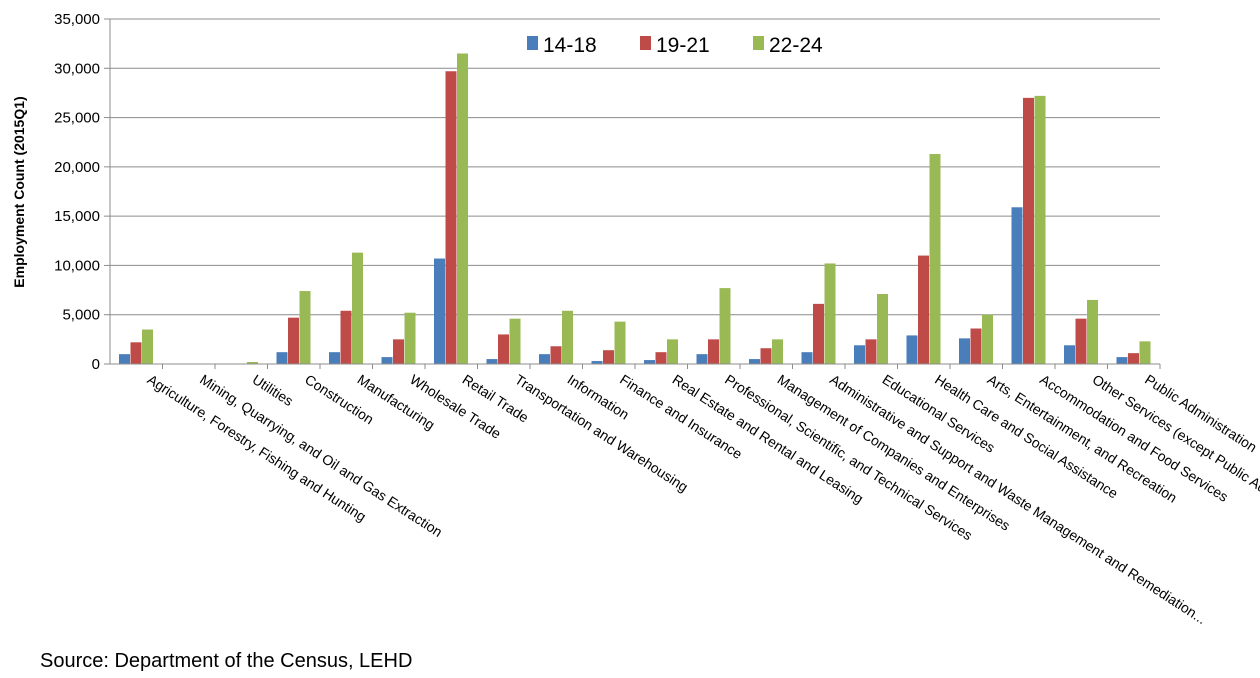 Image resolution: width=1260 pixels, height=678 pixels. What do you see at coordinates (77, 265) in the screenshot?
I see `y-tick-label: 10,000` at bounding box center [77, 265].